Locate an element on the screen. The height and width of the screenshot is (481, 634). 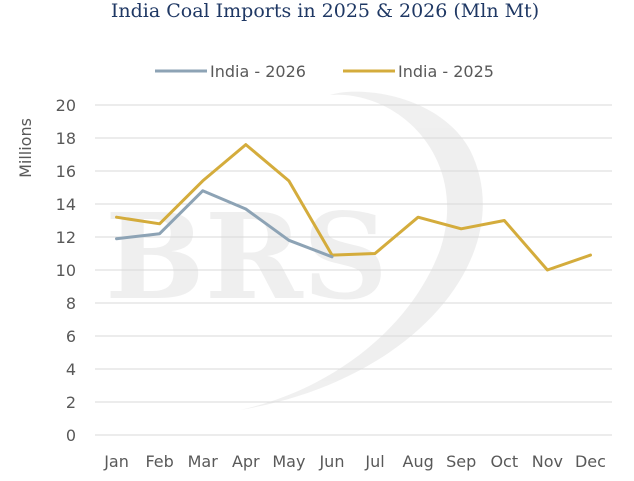
y-tick-labels: 0 2 4 6 8 10 12 14 16 18 20 is located at coordinates (66, 270).